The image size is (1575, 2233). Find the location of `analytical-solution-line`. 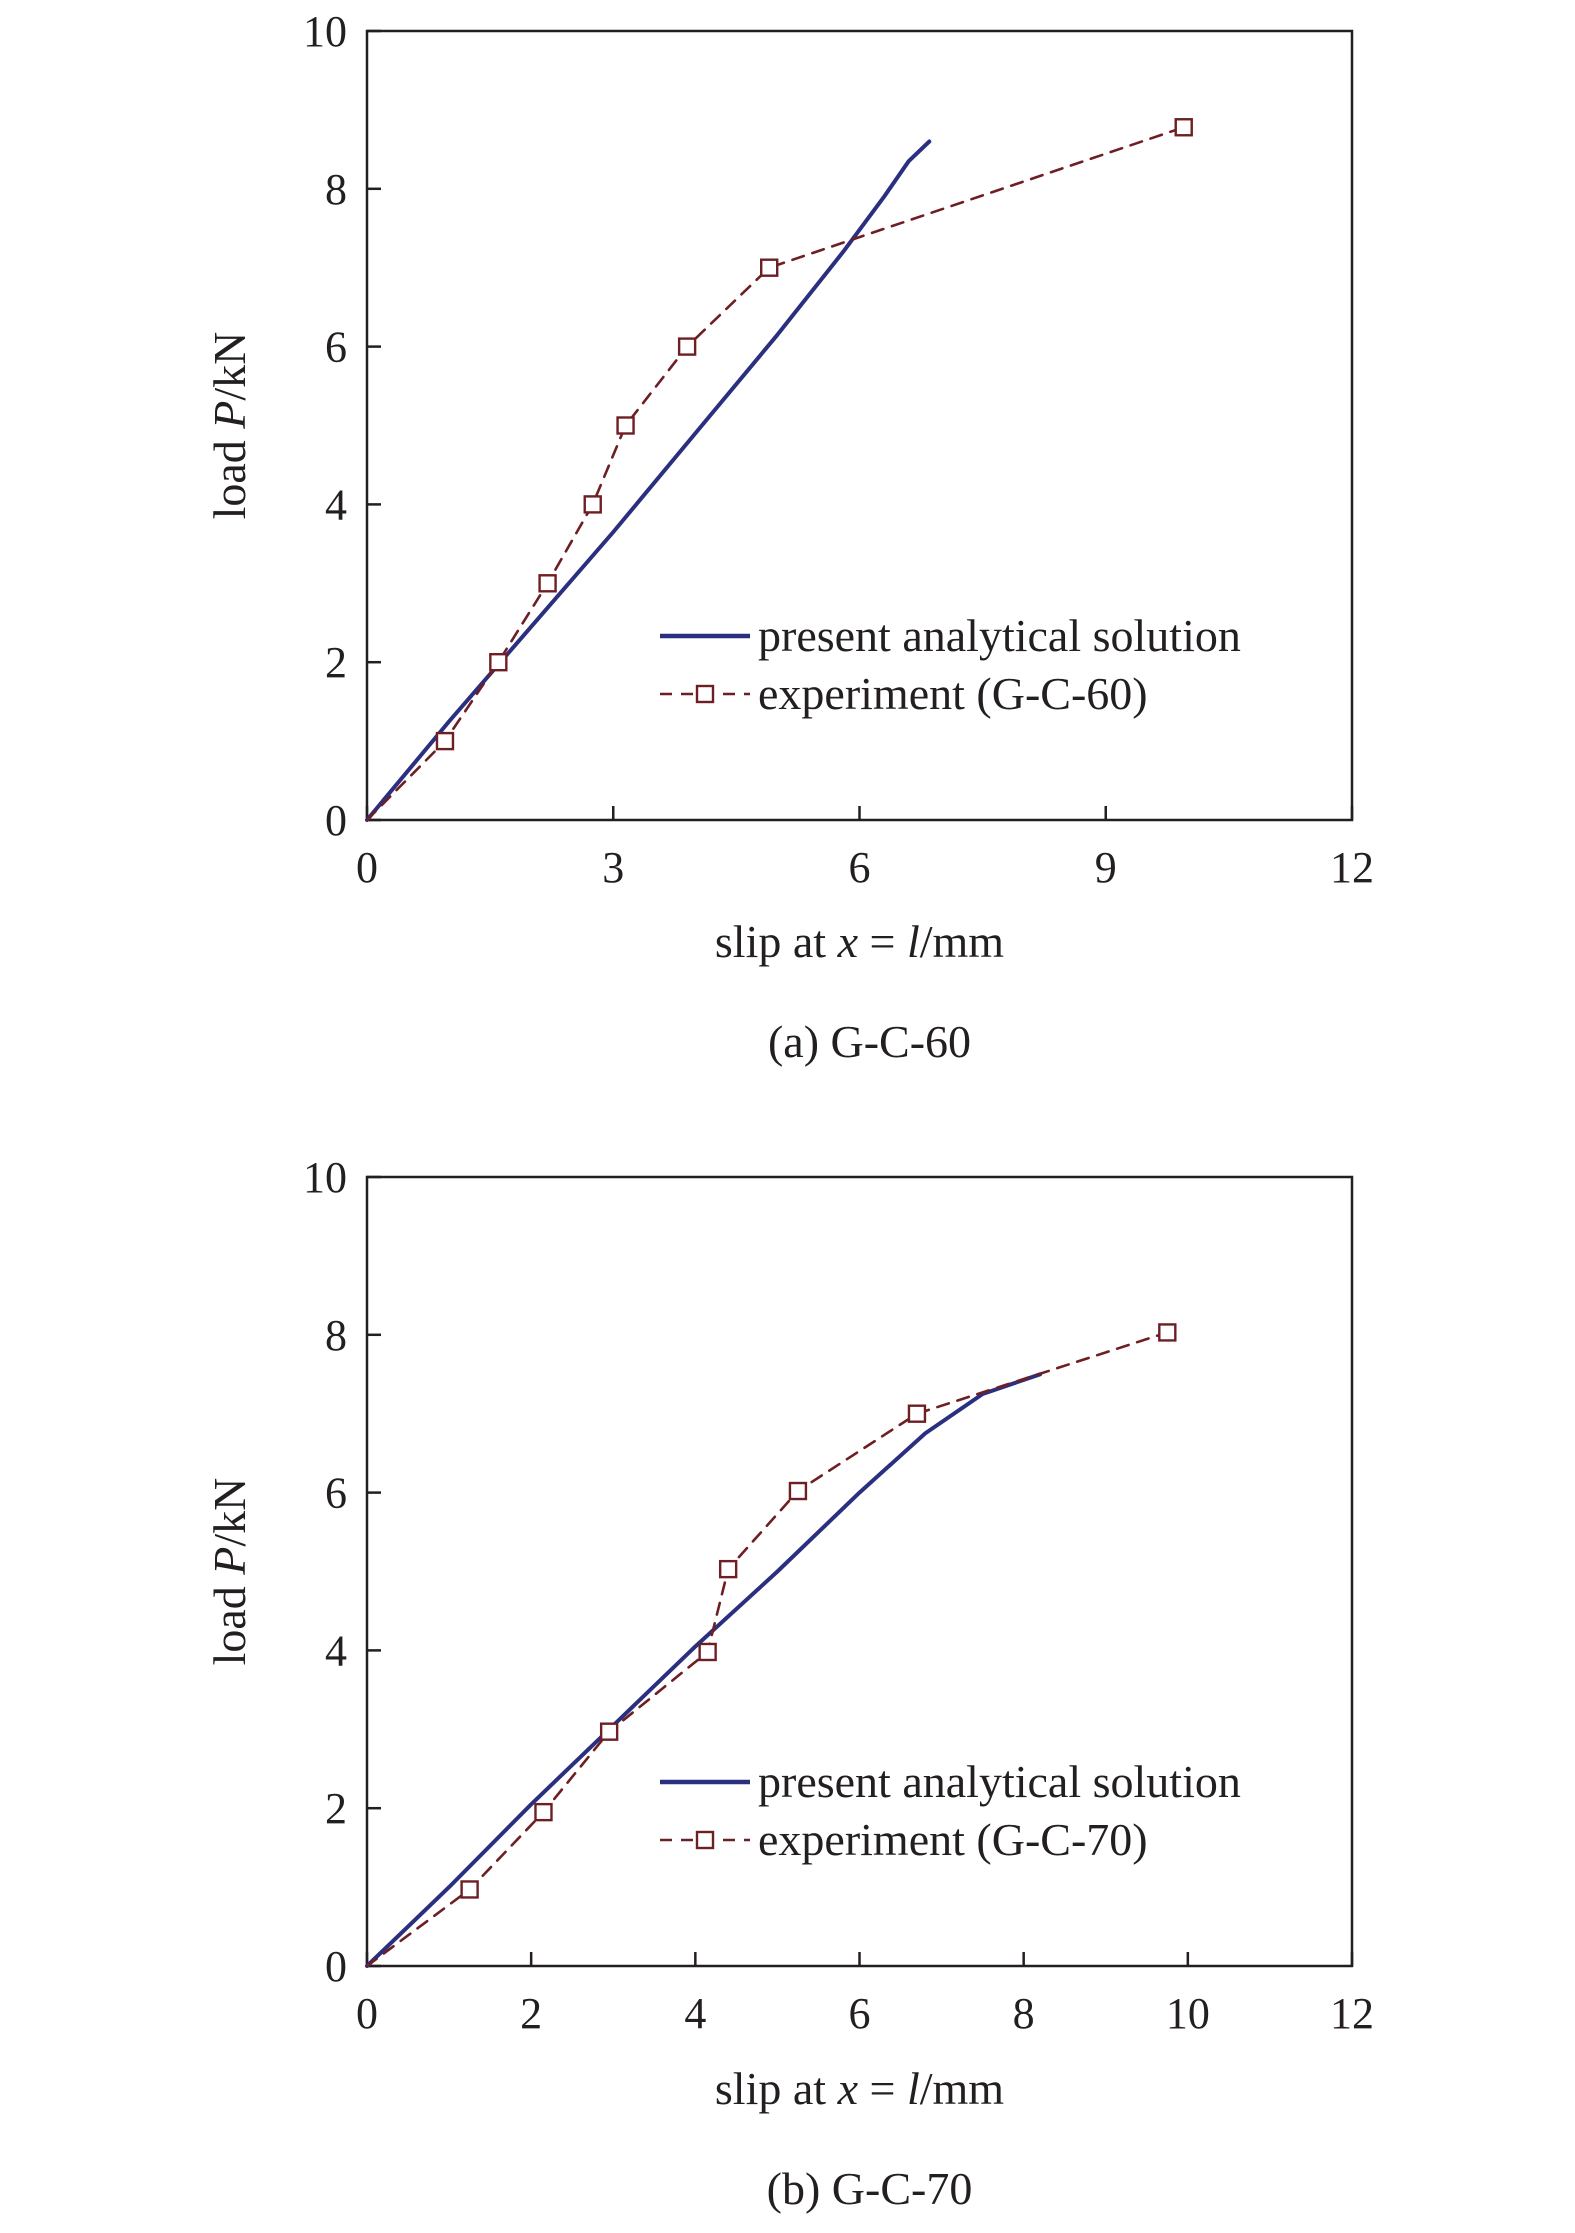

analytical-solution-line is located at coordinates (704, 1670).